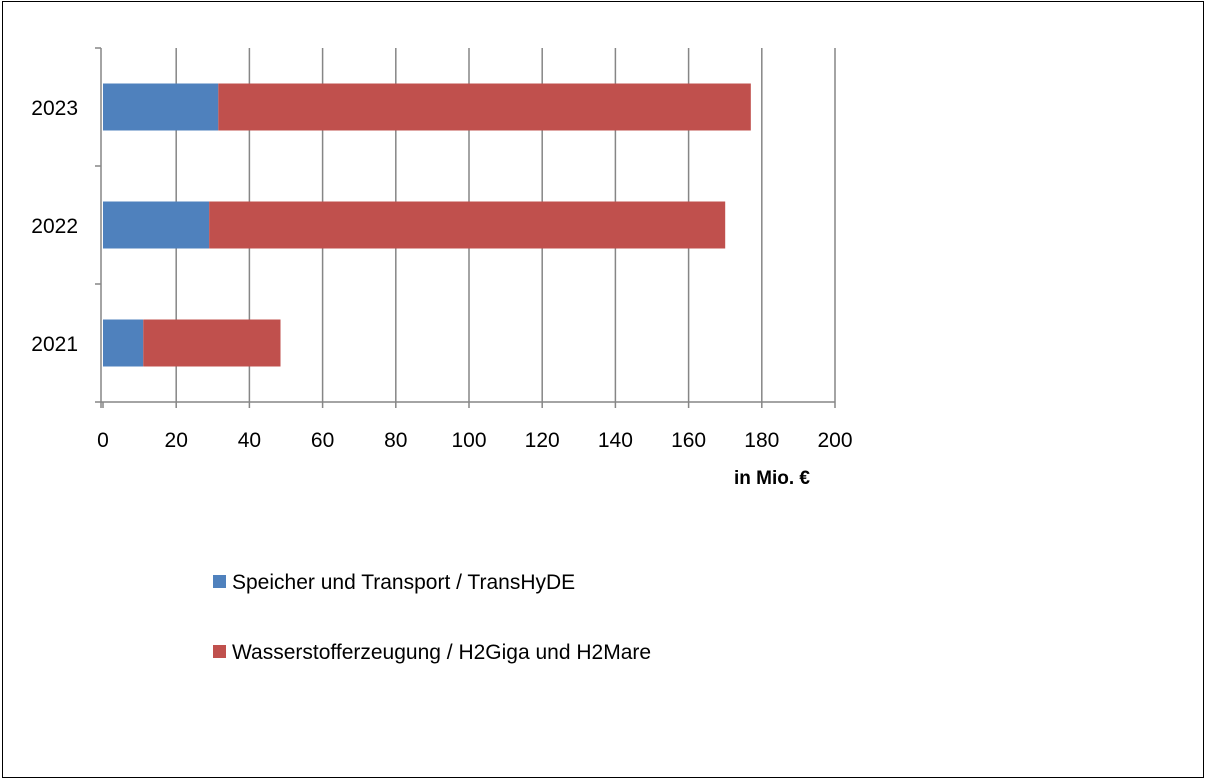 This screenshot has height=780, width=1206. Describe the element at coordinates (54, 344) in the screenshot. I see `y-tick-label: 2021` at that location.